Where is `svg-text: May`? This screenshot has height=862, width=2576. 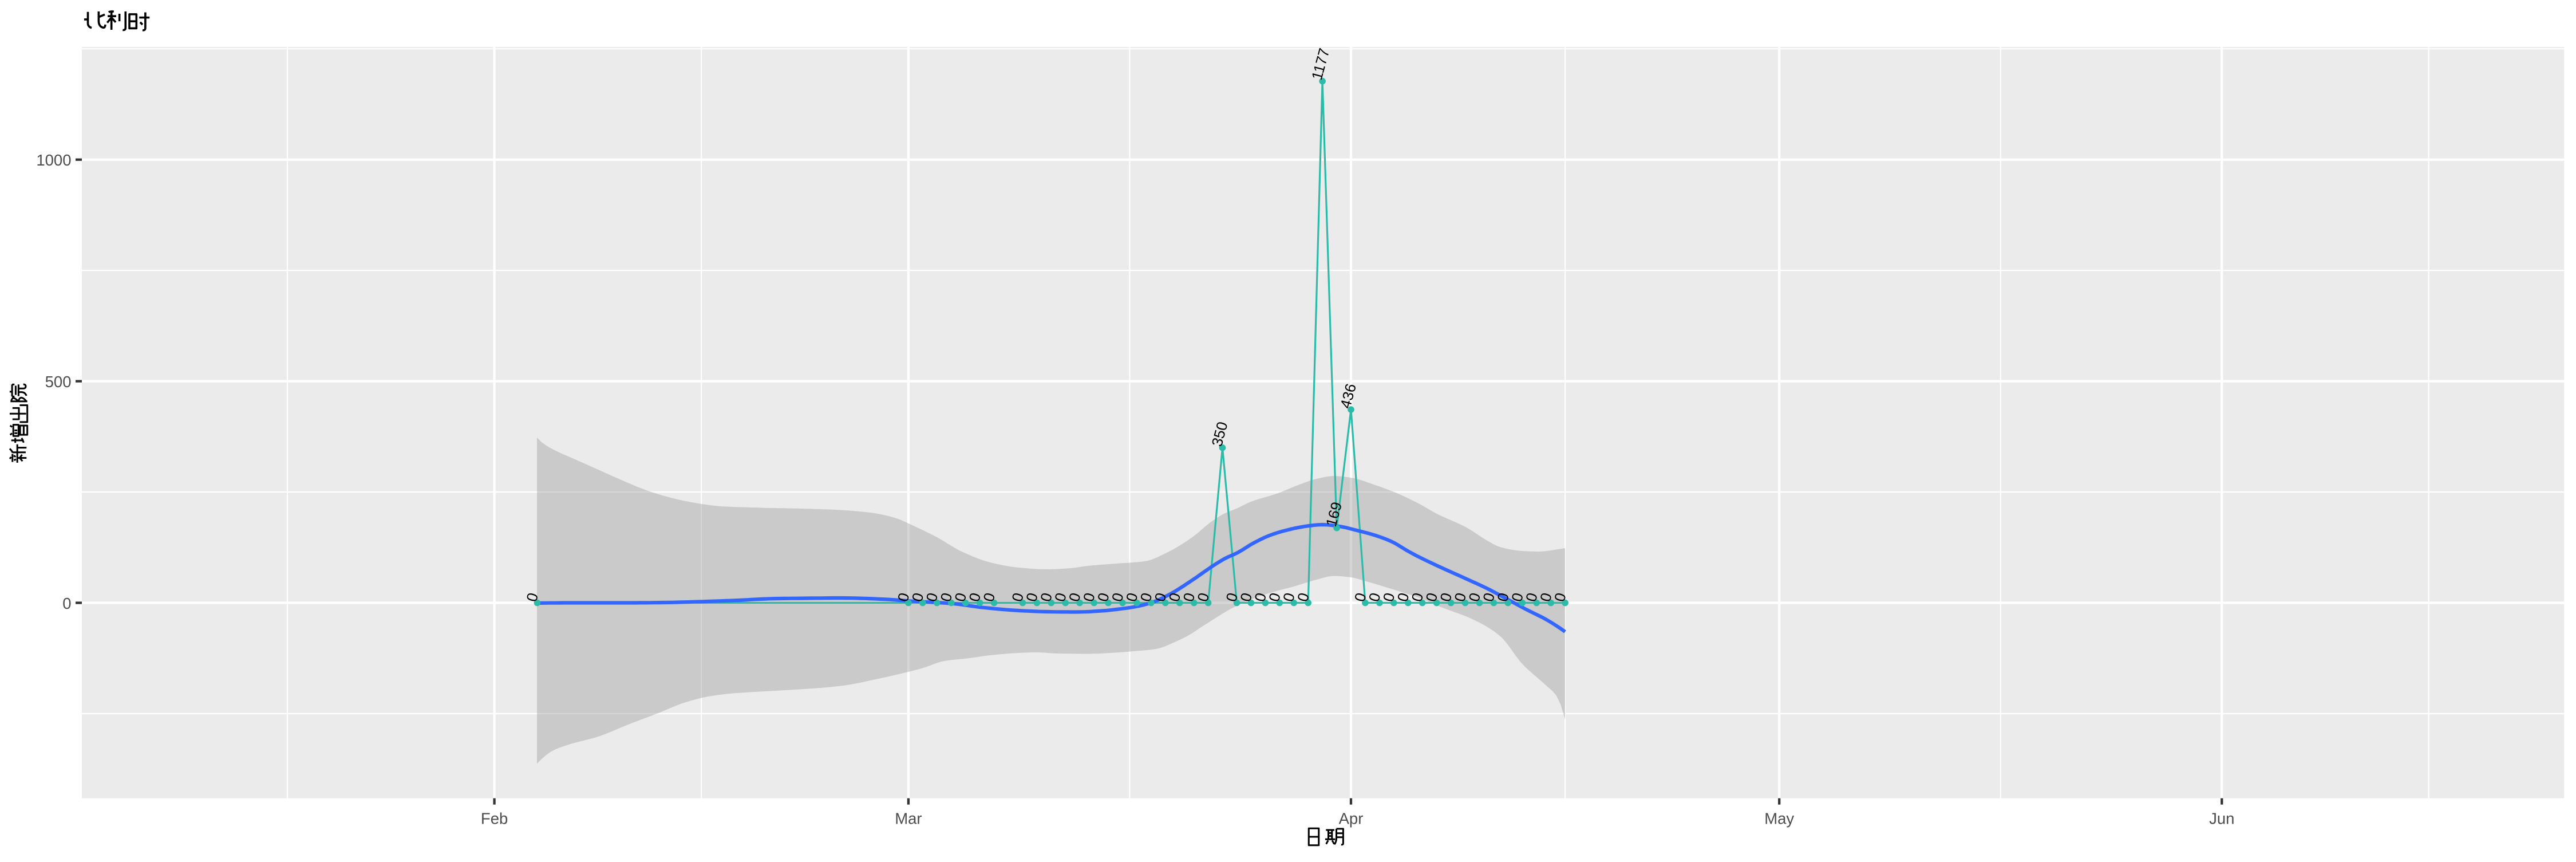
svg-text: May is located at coordinates (1779, 819).